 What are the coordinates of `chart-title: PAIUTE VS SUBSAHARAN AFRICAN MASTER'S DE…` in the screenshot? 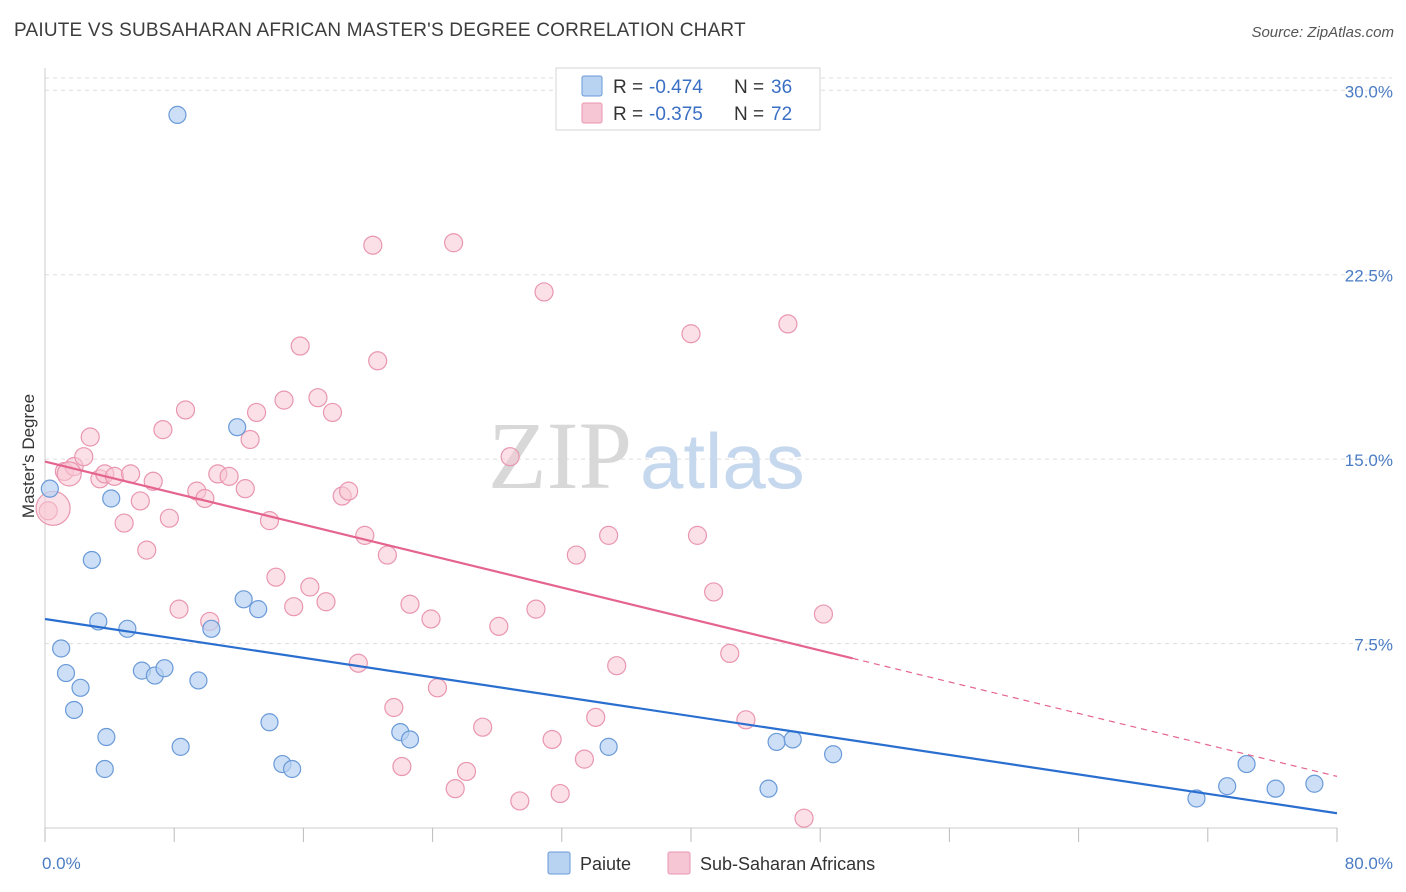 It's located at (380, 30).